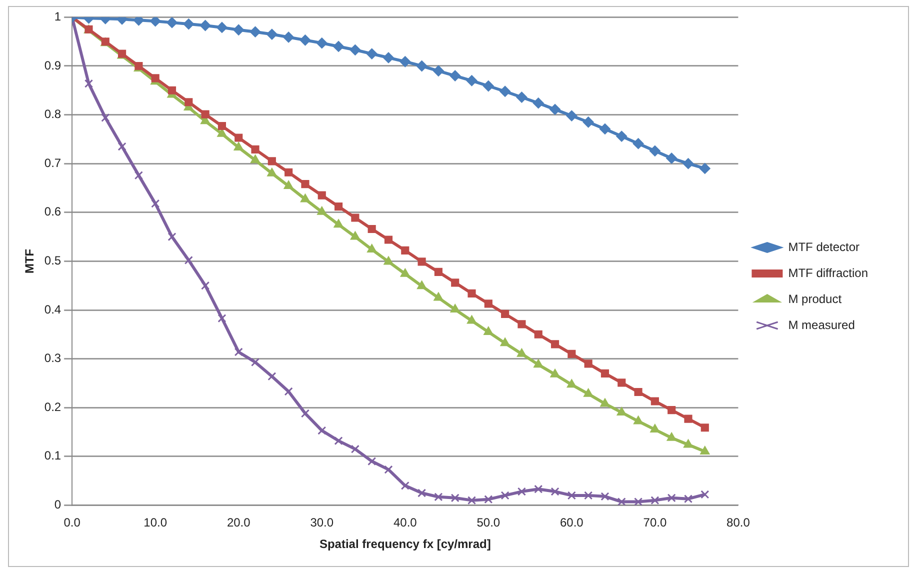 This screenshot has width=917, height=573. I want to click on x-tick-label: 80.0, so click(738, 523).